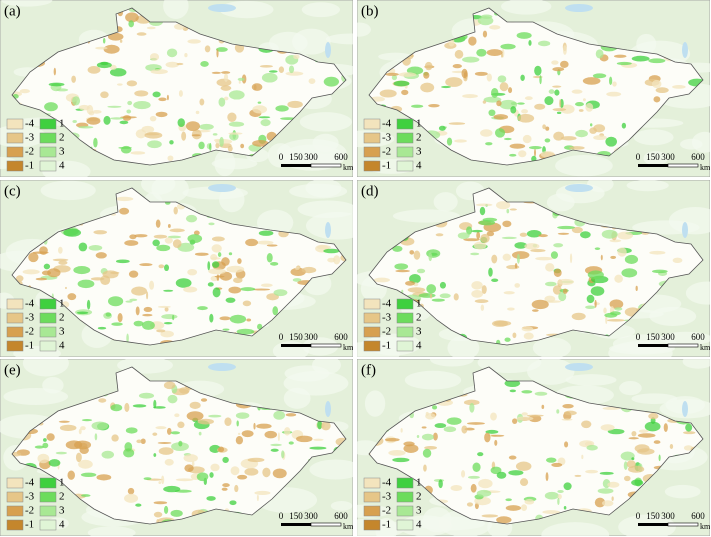  I want to click on scale-label: 150, so click(296, 337).